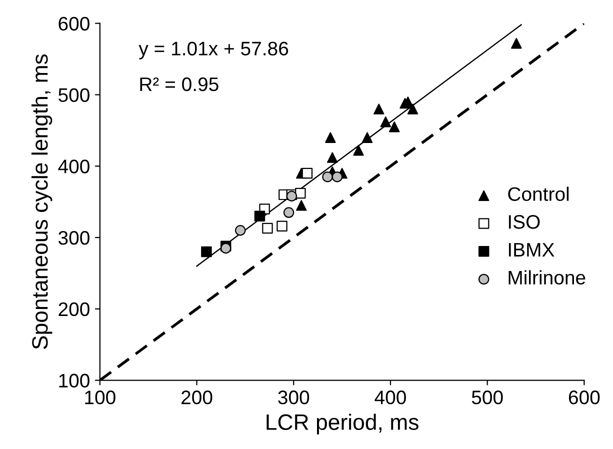 Image resolution: width=613 pixels, height=449 pixels. Describe the element at coordinates (74, 167) in the screenshot. I see `y-tick-label: 400` at that location.